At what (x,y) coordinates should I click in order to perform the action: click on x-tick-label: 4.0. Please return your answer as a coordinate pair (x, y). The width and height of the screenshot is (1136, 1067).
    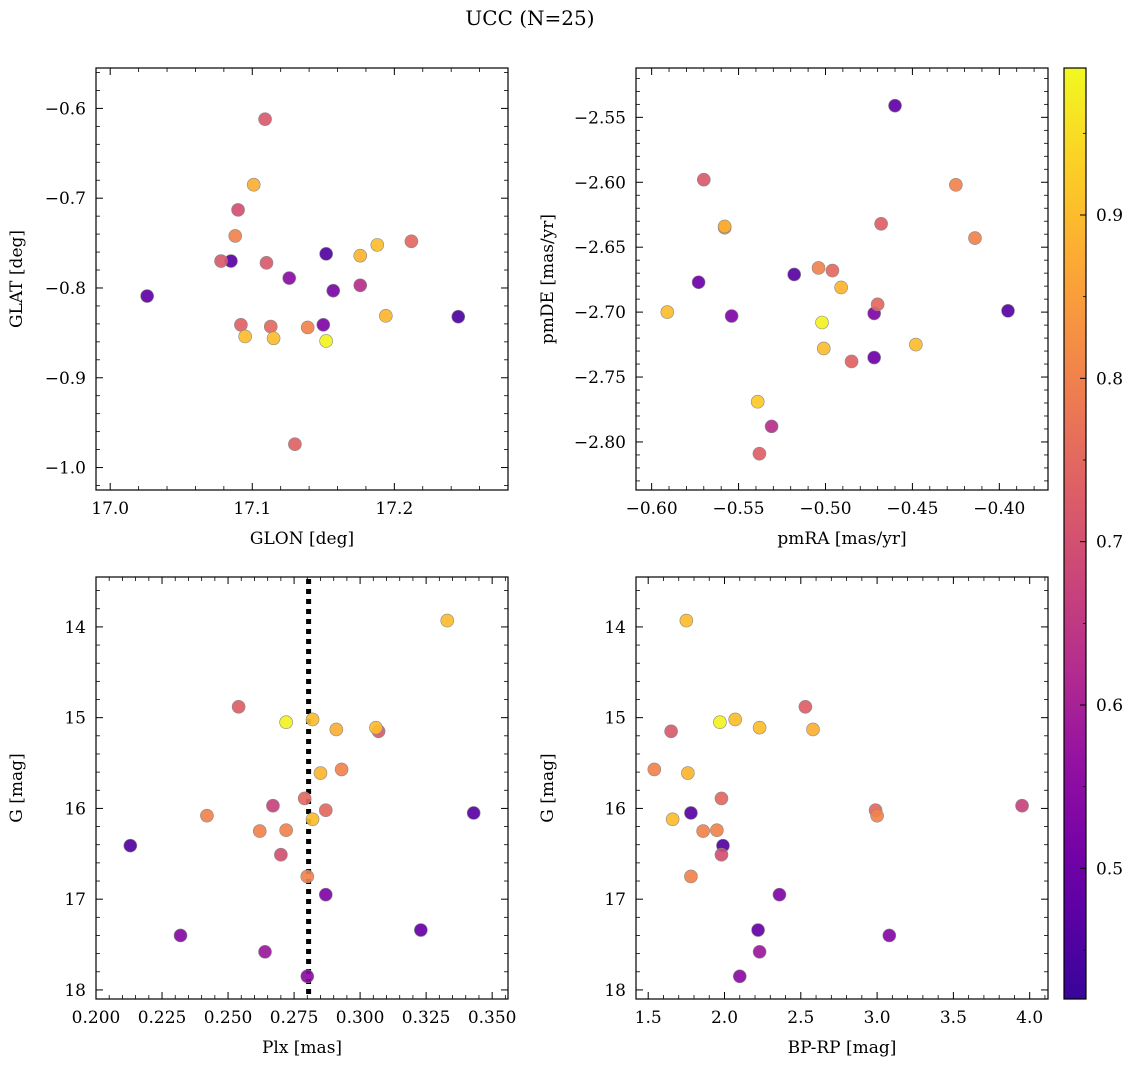
    Looking at the image, I should click on (1029, 1018).